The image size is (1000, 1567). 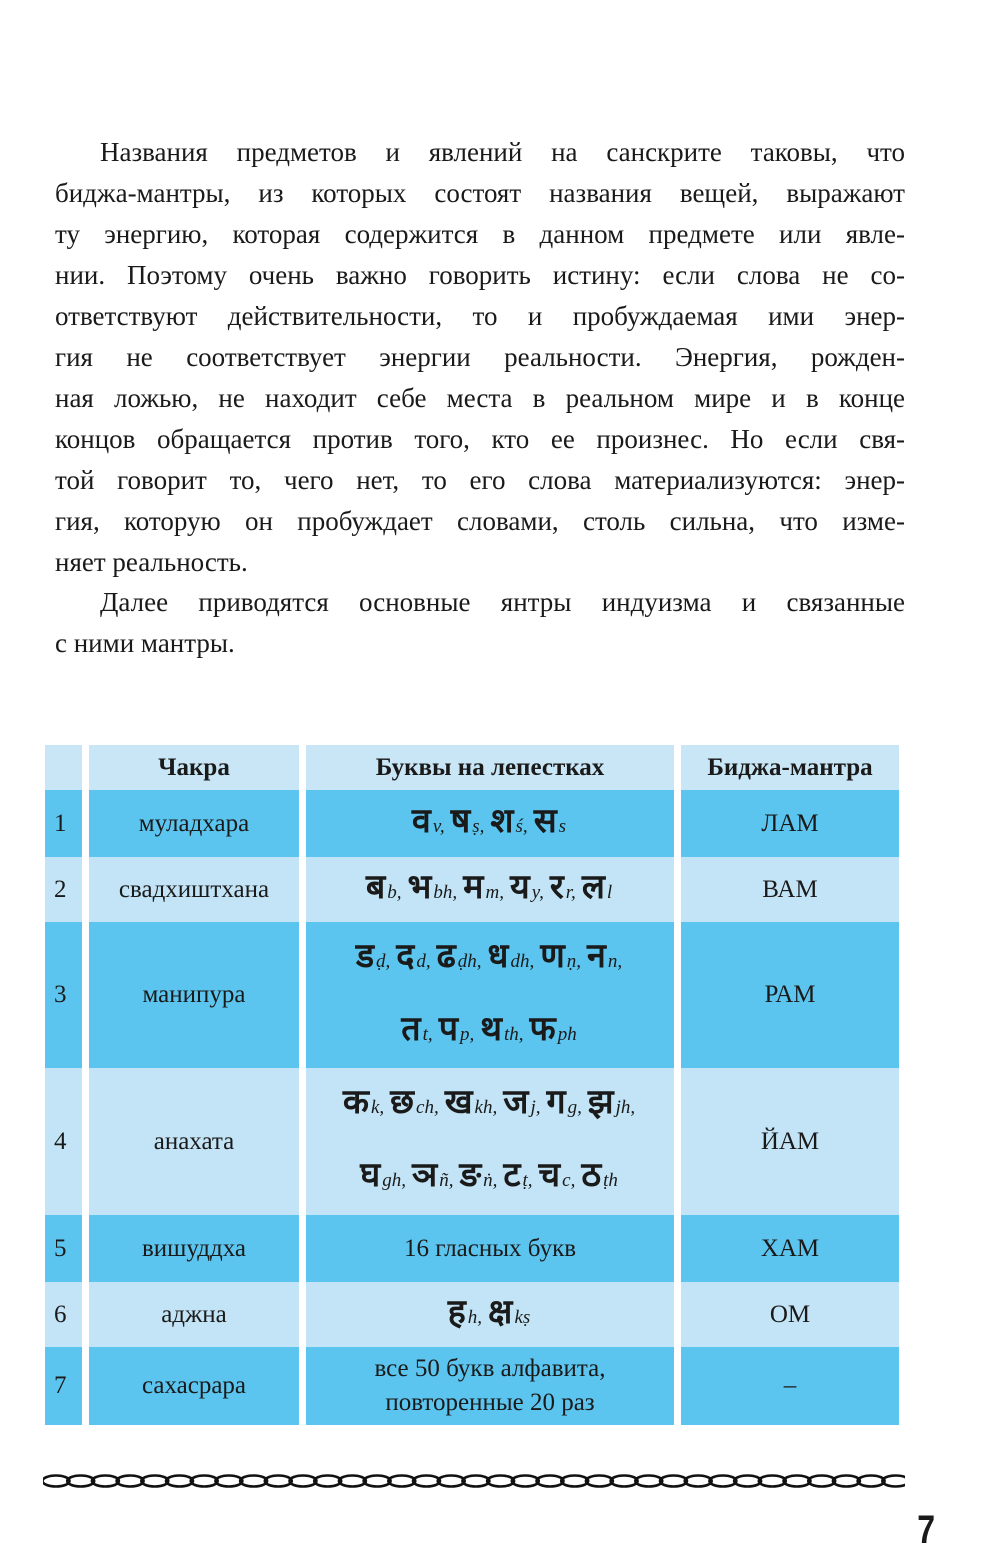 What do you see at coordinates (194, 823) in the screenshot?
I see `chakra-name: муладхара` at bounding box center [194, 823].